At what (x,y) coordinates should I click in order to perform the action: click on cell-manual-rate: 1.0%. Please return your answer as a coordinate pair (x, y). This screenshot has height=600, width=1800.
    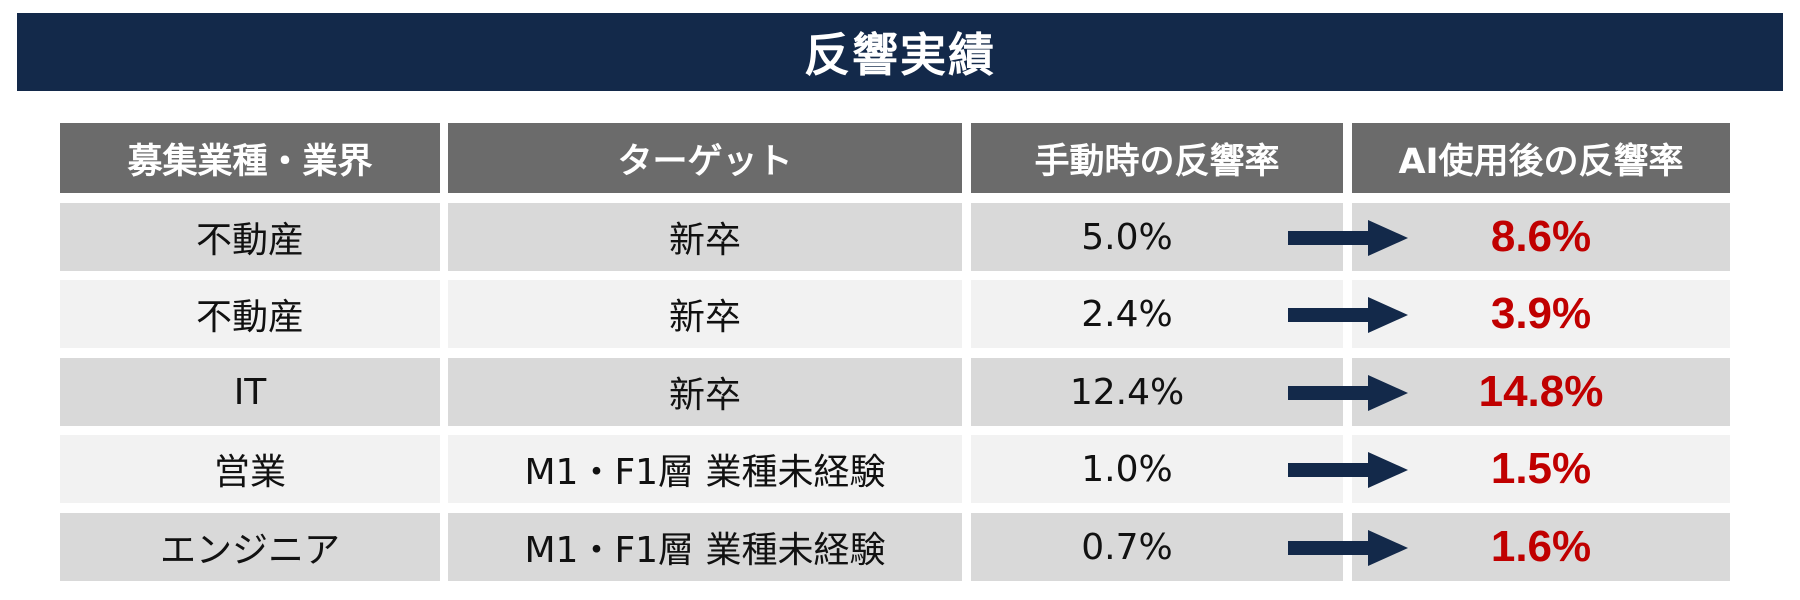
    Looking at the image, I should click on (1157, 469).